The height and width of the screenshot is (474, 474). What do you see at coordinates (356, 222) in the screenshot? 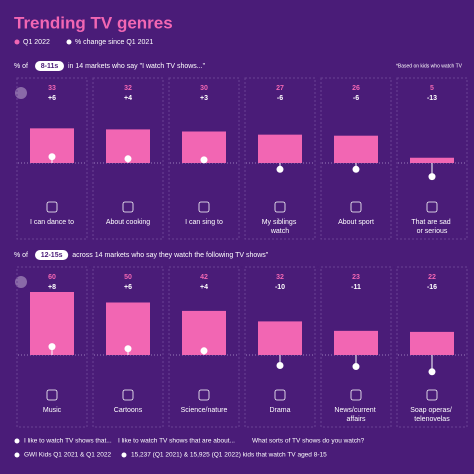
I see `category-label: About sport` at bounding box center [356, 222].